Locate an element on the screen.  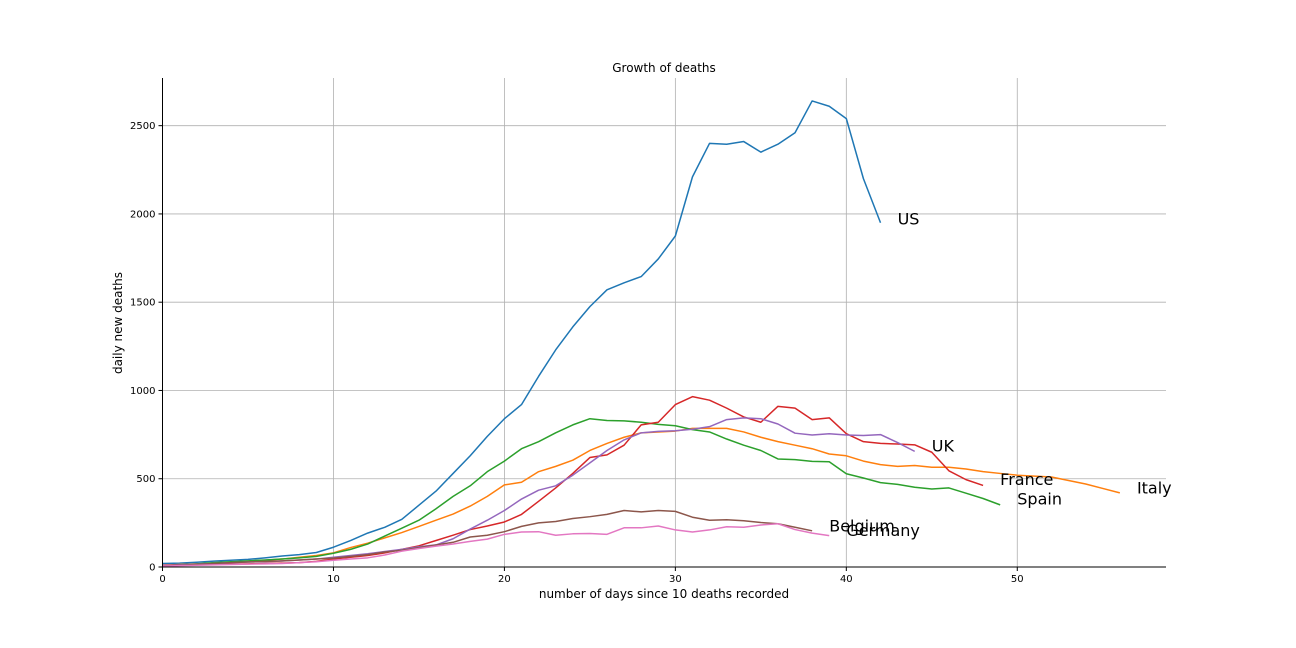
series-label-us: US is located at coordinates (909, 219).